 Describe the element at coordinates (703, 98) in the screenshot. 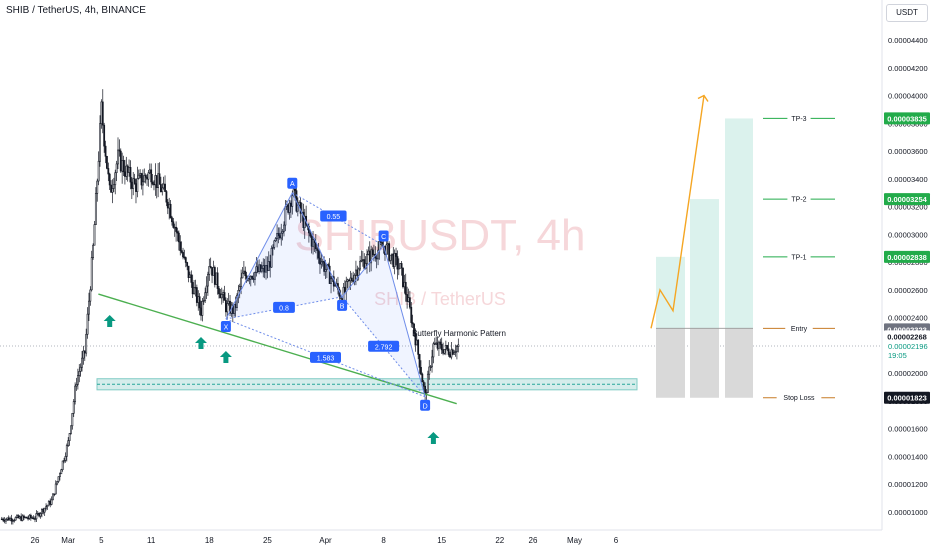

I see `projection-arrowhead-icon` at that location.